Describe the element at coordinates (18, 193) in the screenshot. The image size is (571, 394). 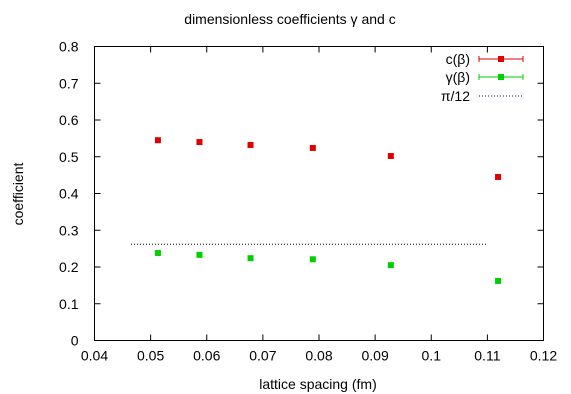
I see `y-axis-label: coefficient` at that location.